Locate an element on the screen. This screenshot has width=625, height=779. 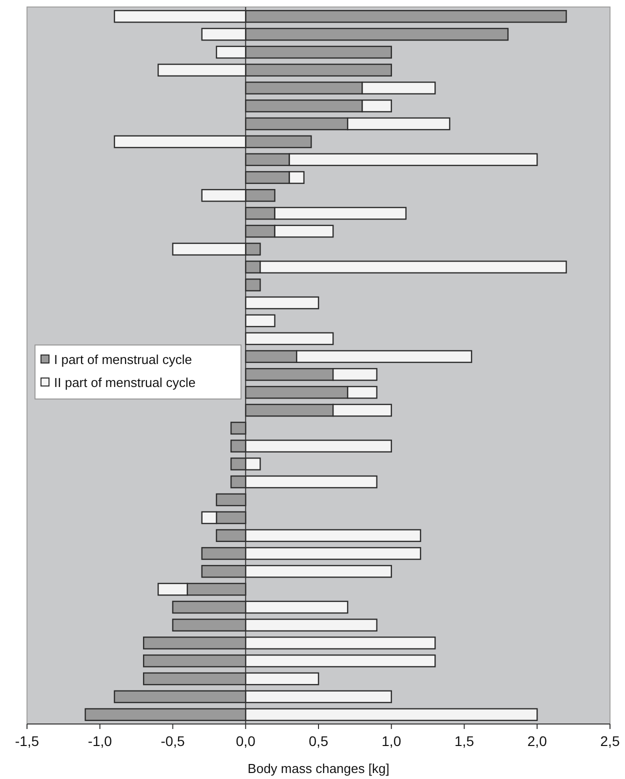
x-axis-title: Body mass changes [kg] is located at coordinates (319, 768).